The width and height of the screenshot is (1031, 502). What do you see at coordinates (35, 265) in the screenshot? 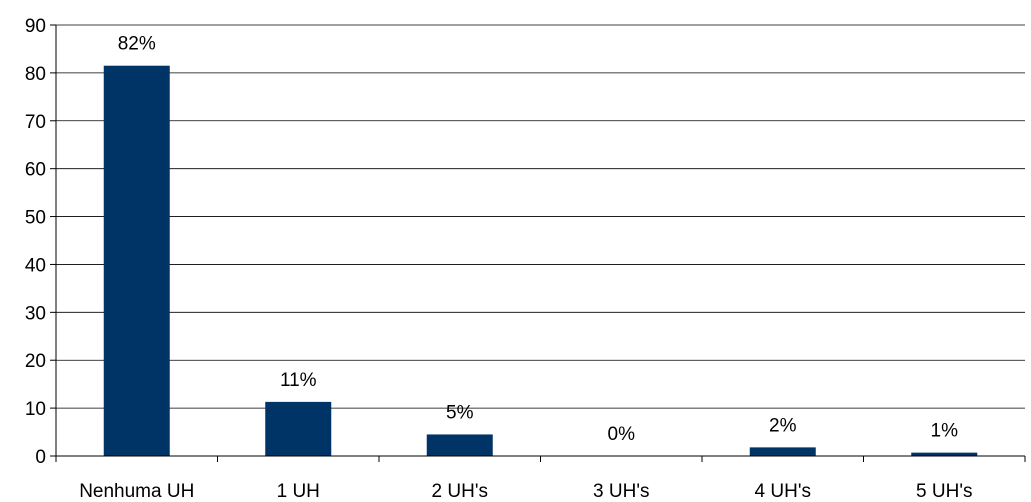
I see `y-tick-label: 40` at bounding box center [35, 265].